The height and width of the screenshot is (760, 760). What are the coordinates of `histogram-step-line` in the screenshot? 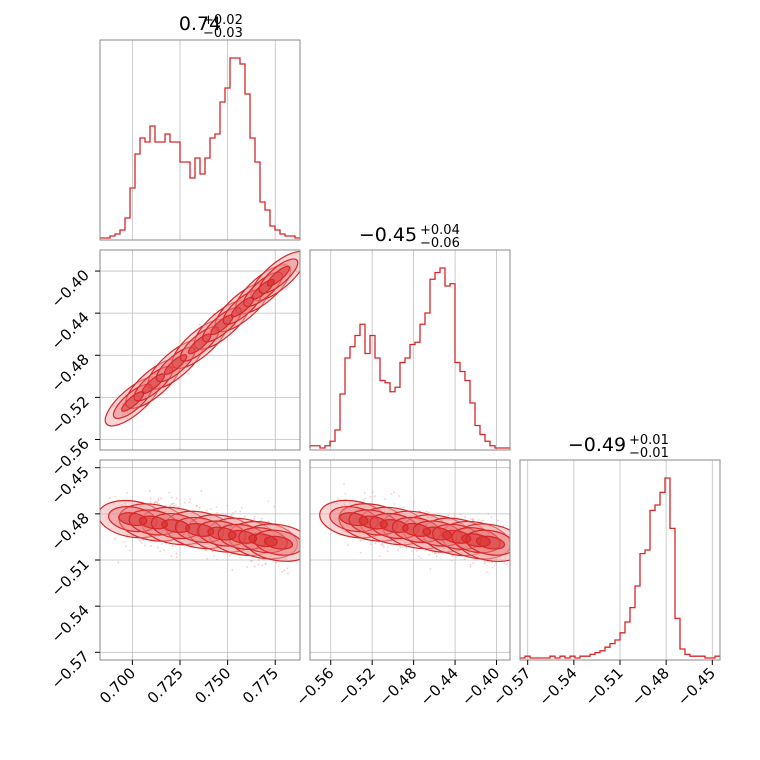 It's located at (409, 358).